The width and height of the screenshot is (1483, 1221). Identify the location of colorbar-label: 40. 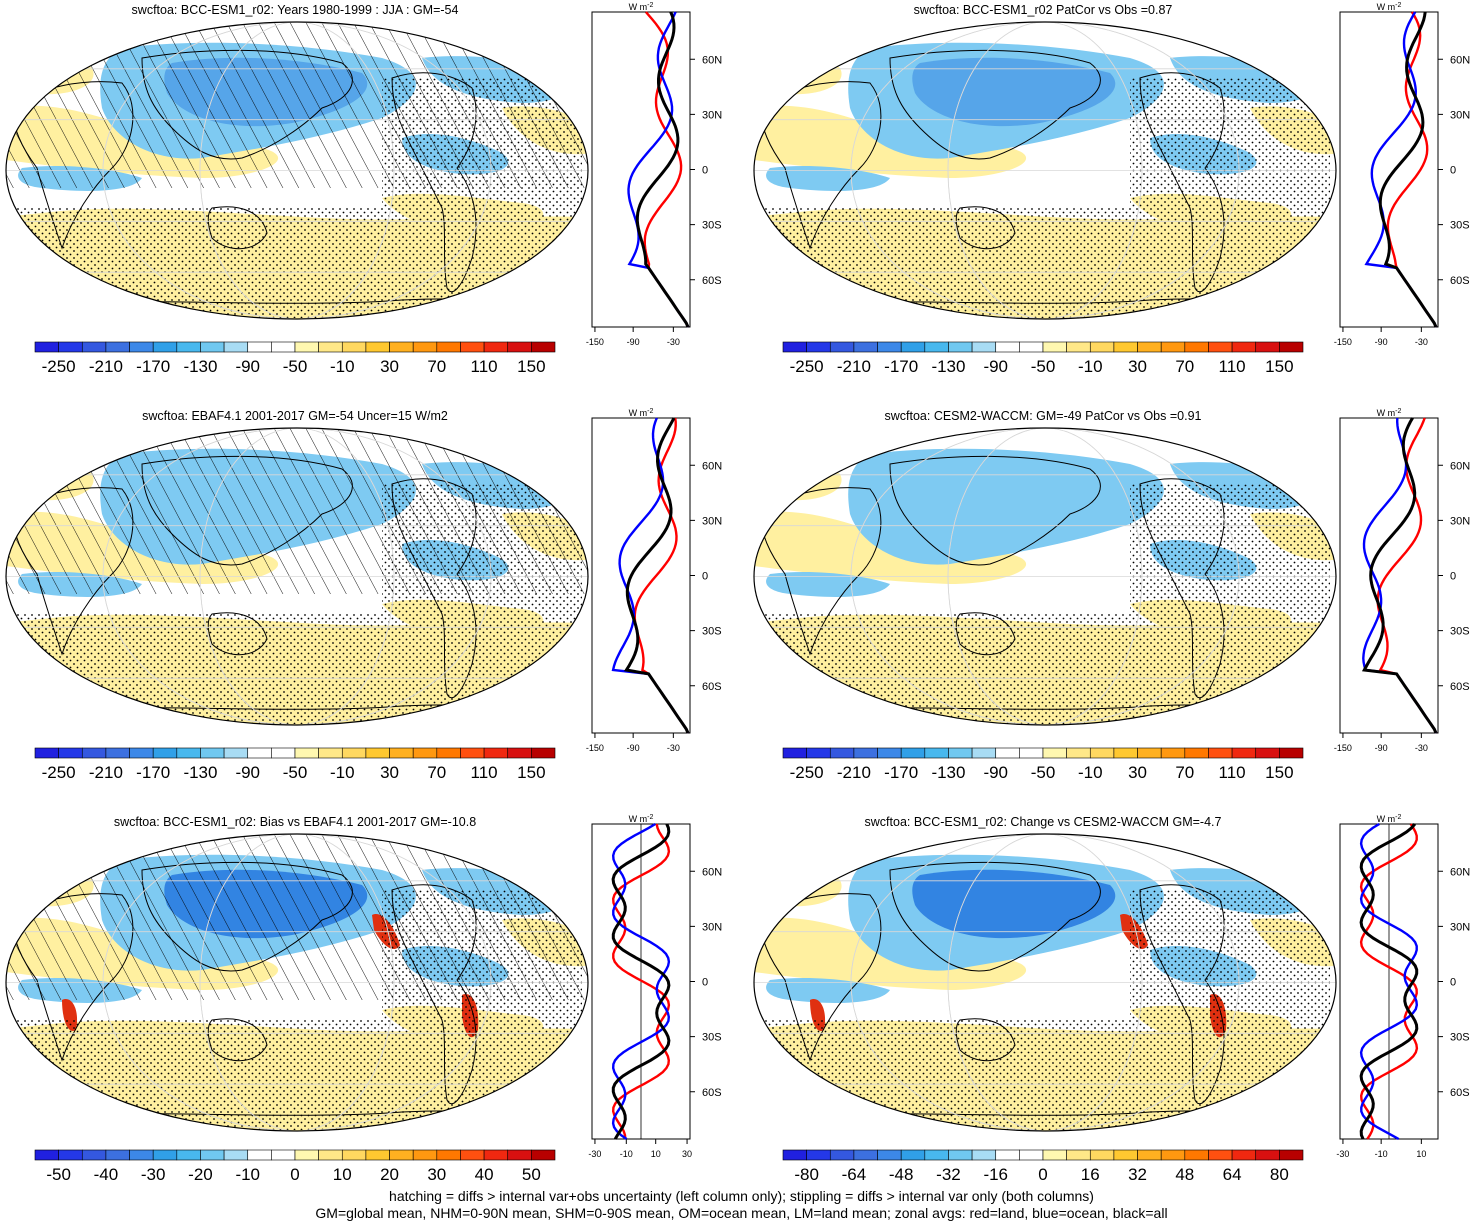
(484, 1174).